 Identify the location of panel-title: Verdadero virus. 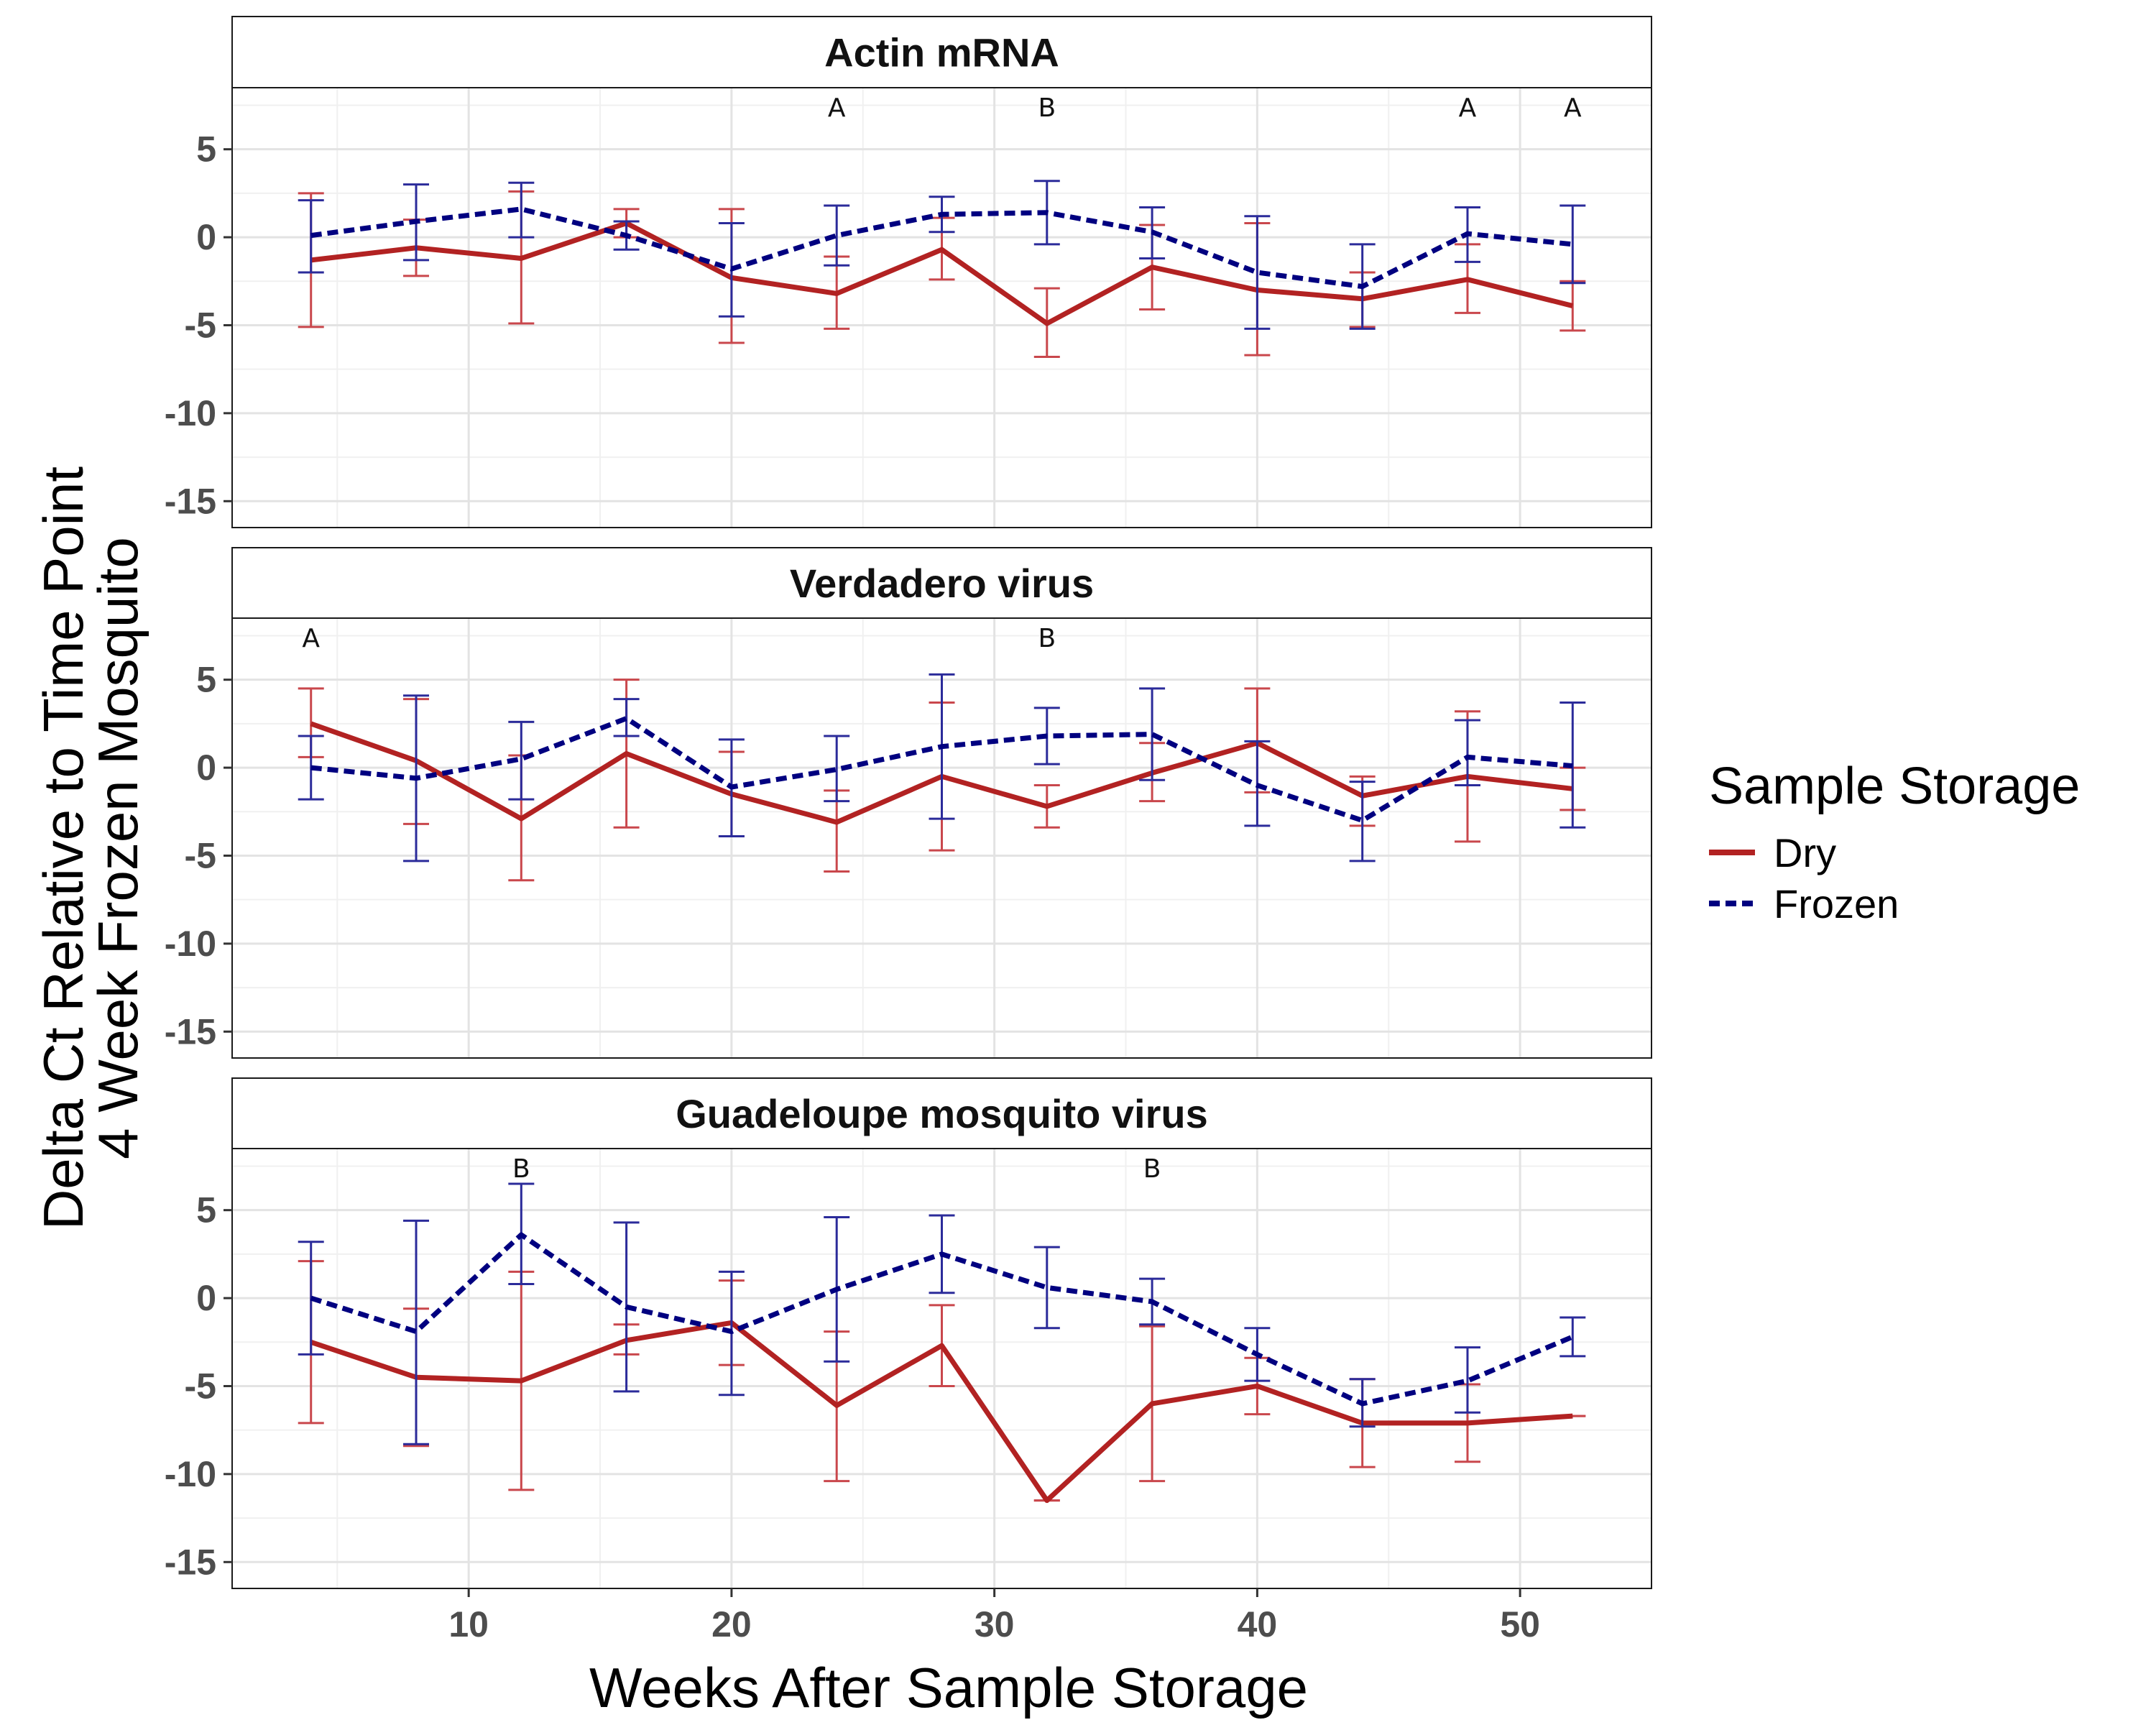
(942, 583).